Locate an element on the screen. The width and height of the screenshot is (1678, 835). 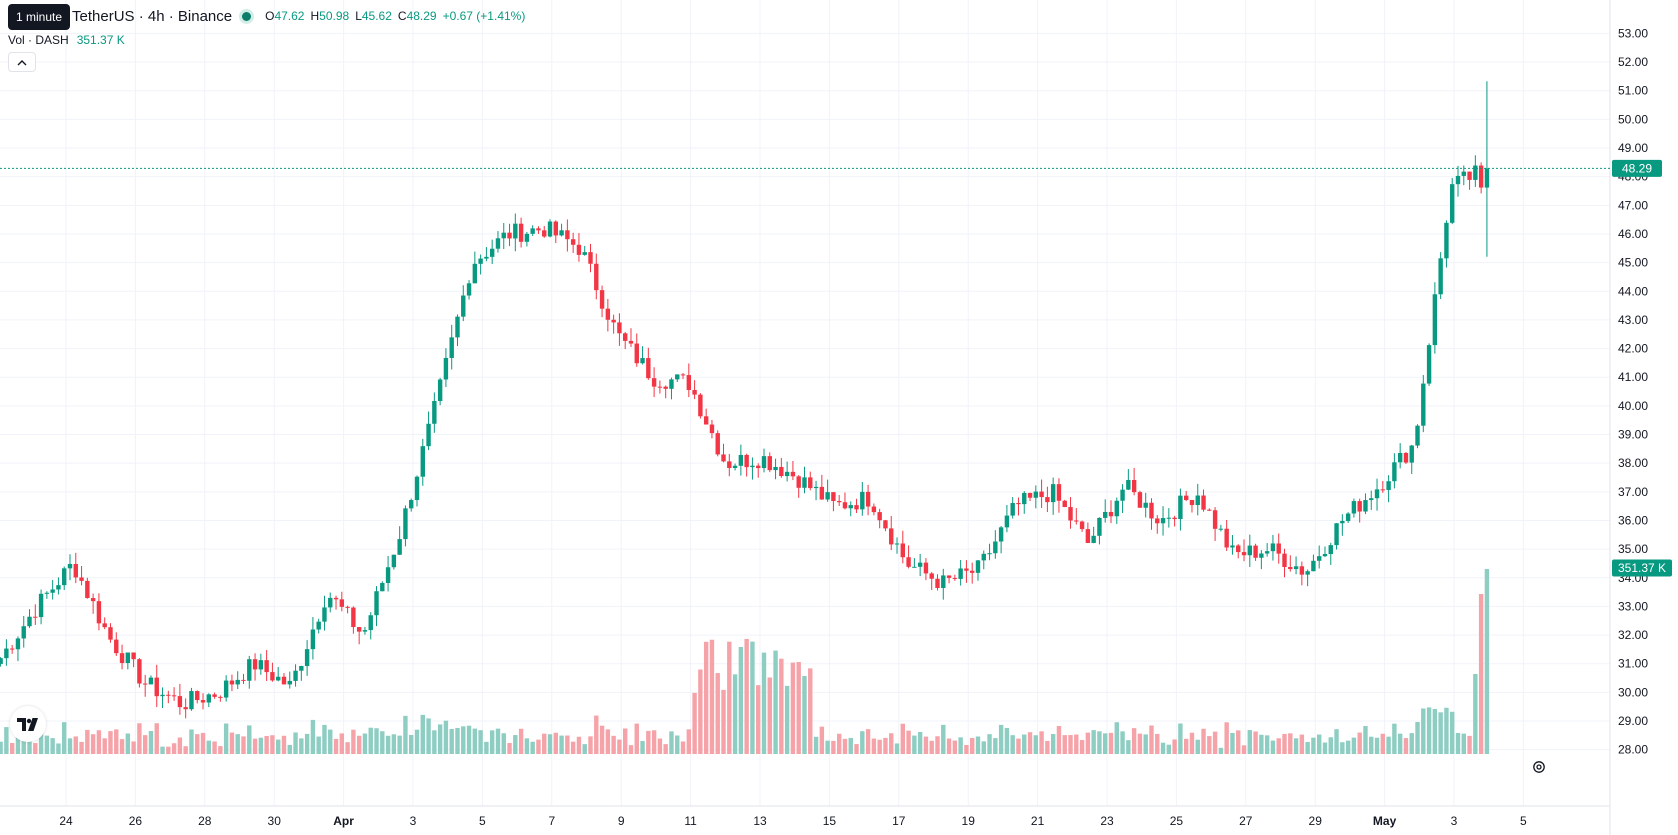
volume-title: Vol · DASH is located at coordinates (38, 40).